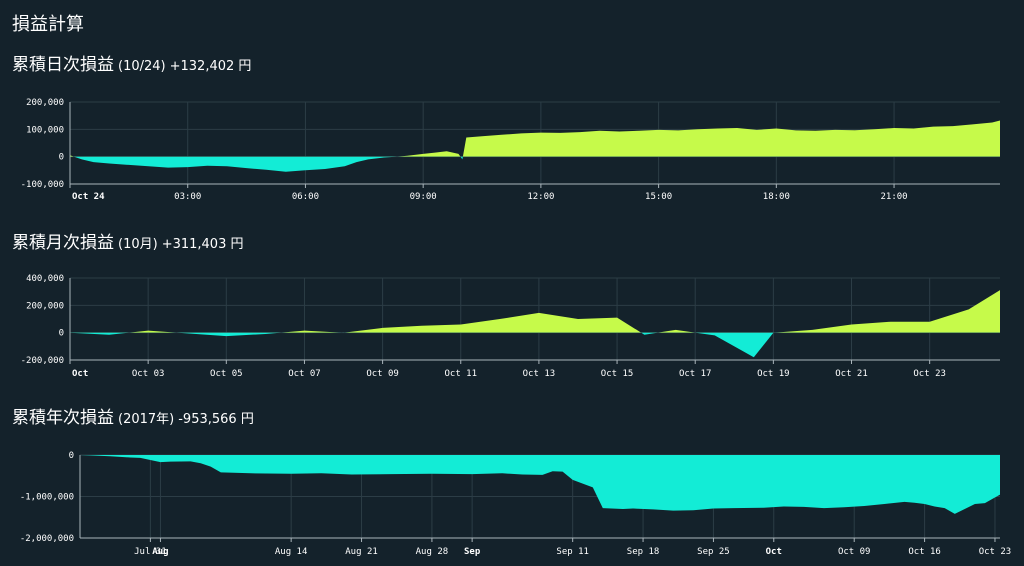  Describe the element at coordinates (187, 197) in the screenshot. I see `x-tick-label: 03:00` at that location.